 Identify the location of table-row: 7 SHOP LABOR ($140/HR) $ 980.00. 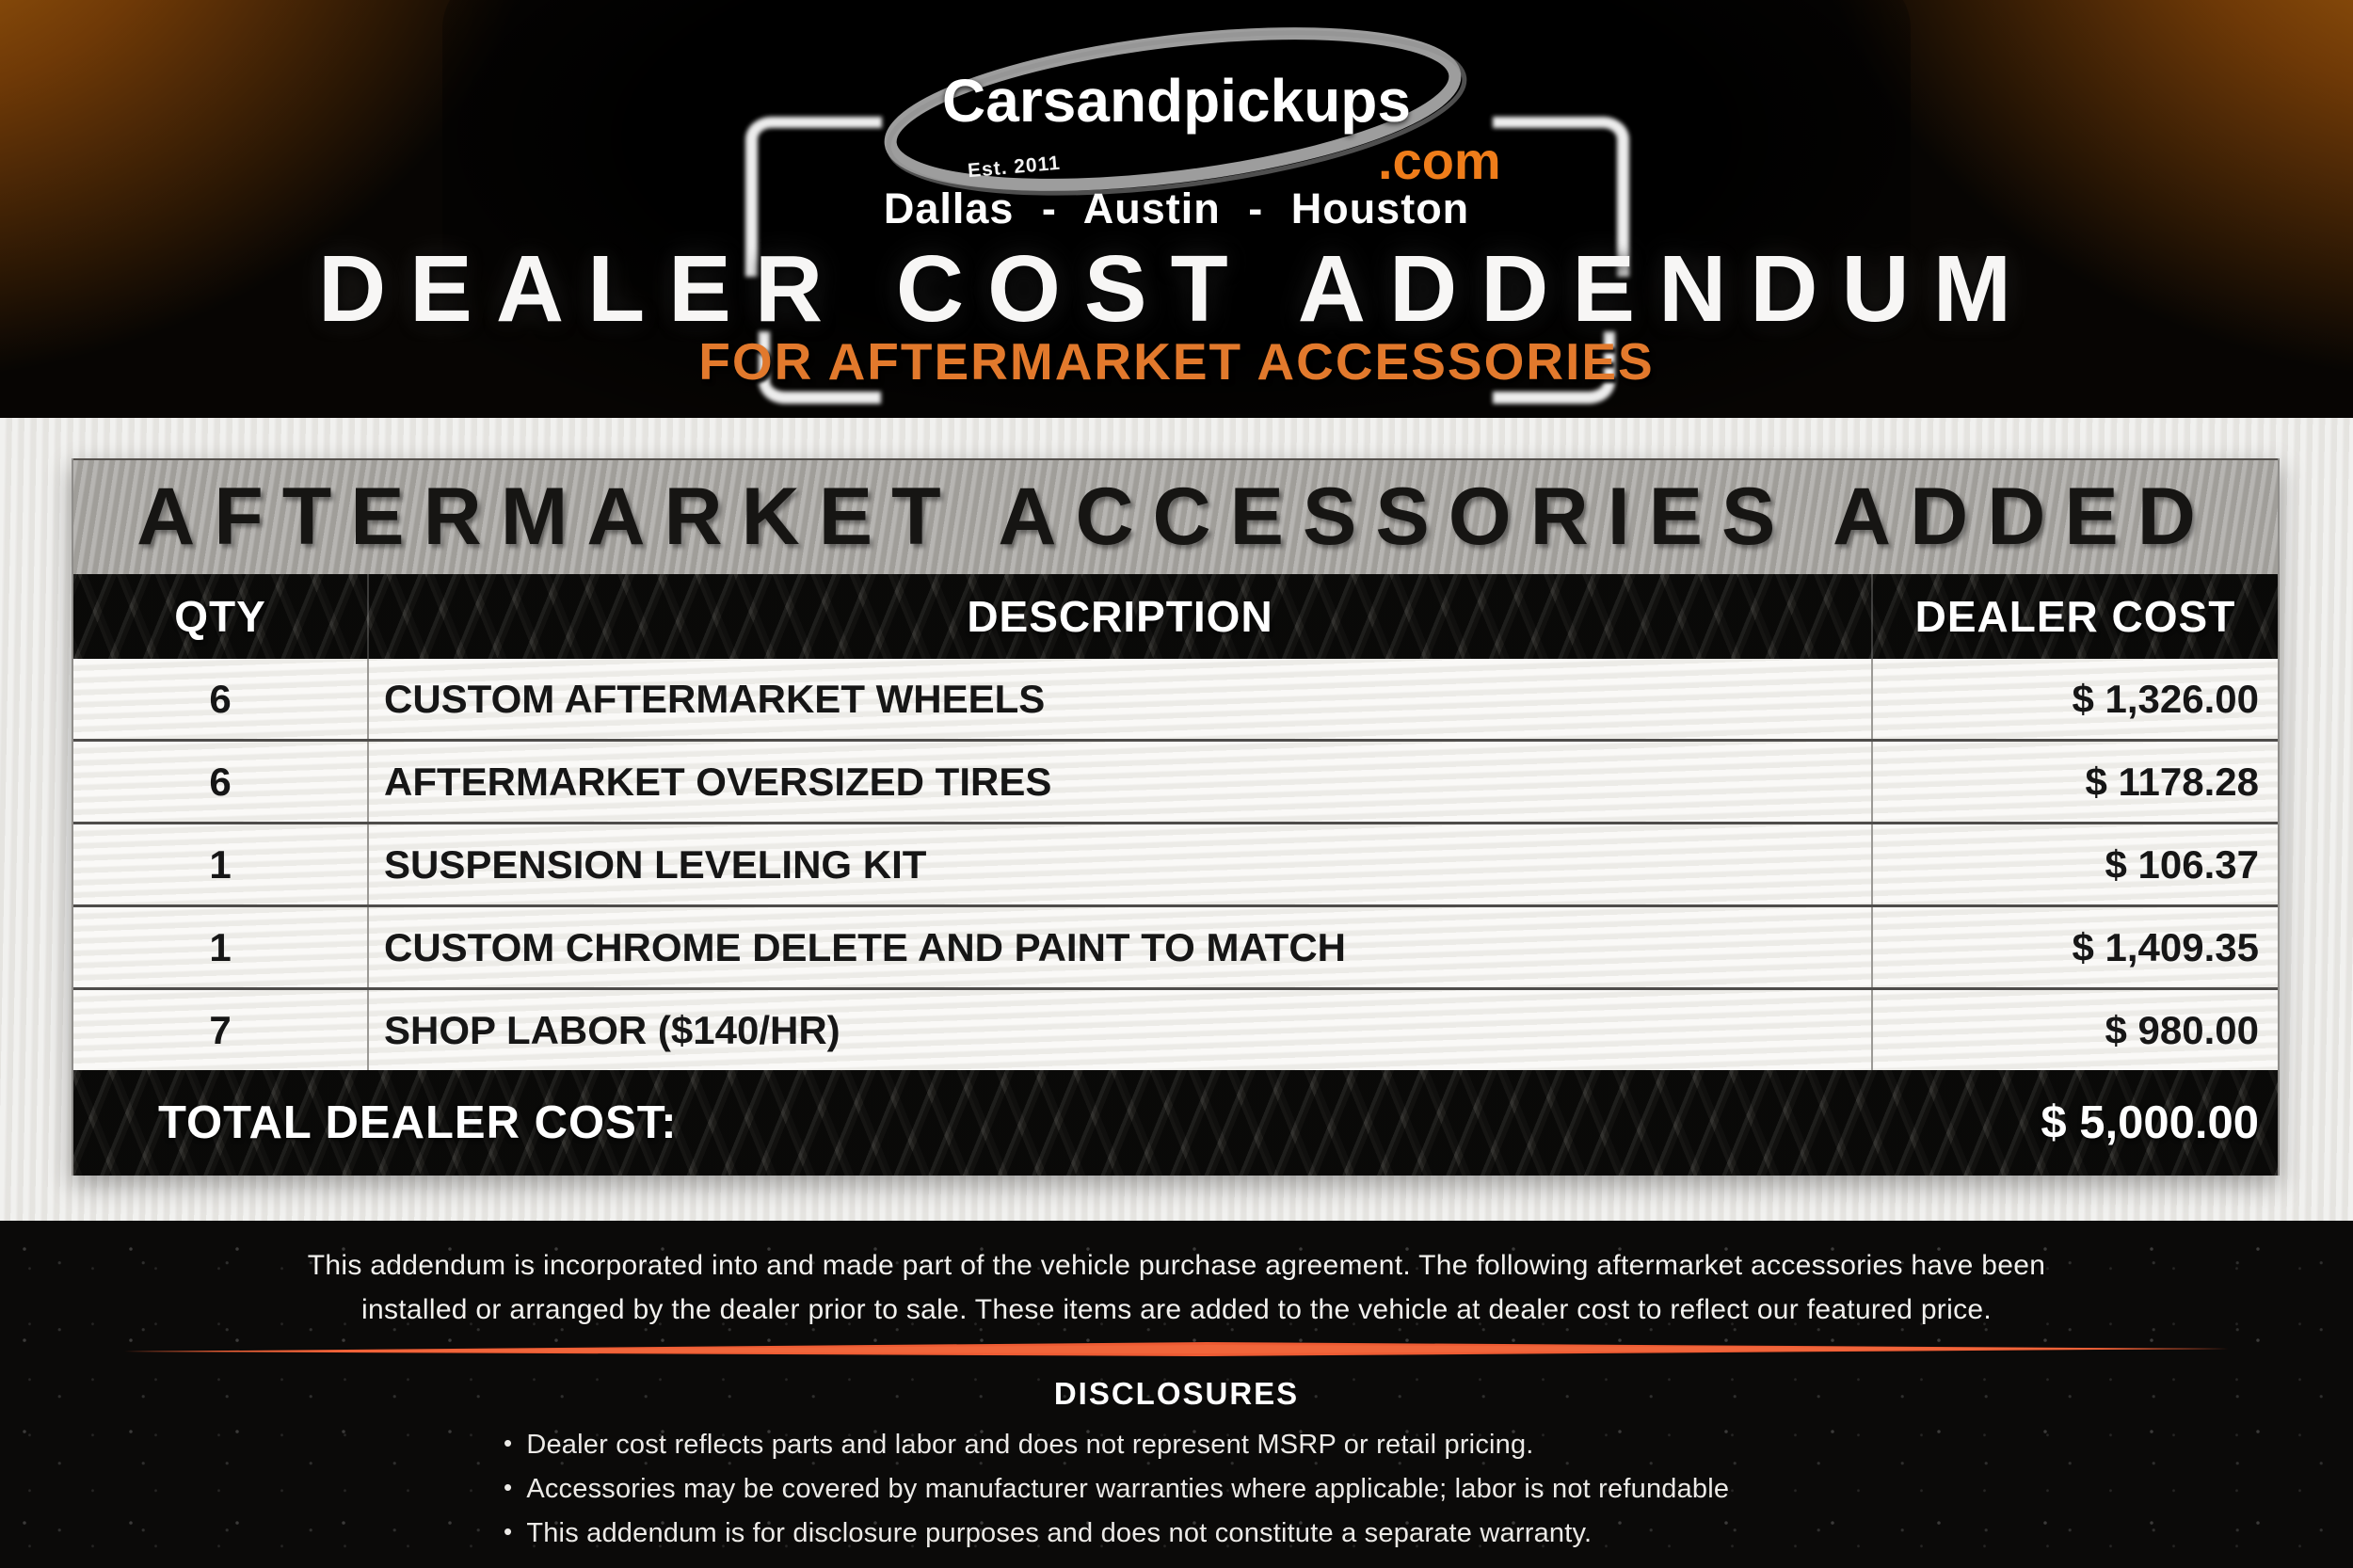
(1175, 1028).